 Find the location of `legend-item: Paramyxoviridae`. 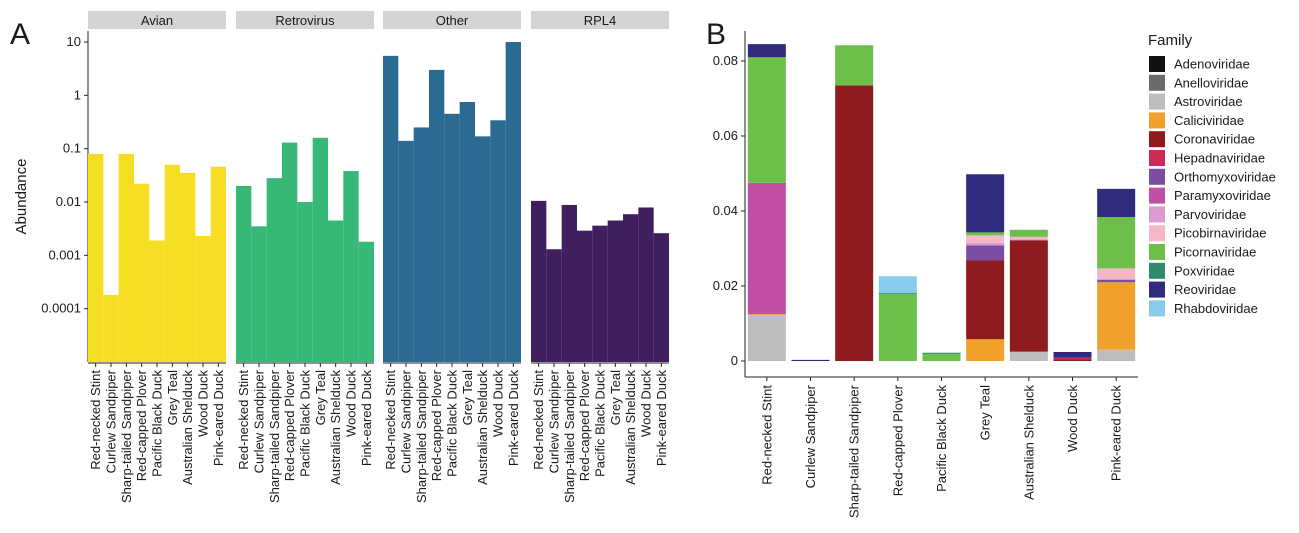

legend-item: Paramyxoviridae is located at coordinates (1210, 195).